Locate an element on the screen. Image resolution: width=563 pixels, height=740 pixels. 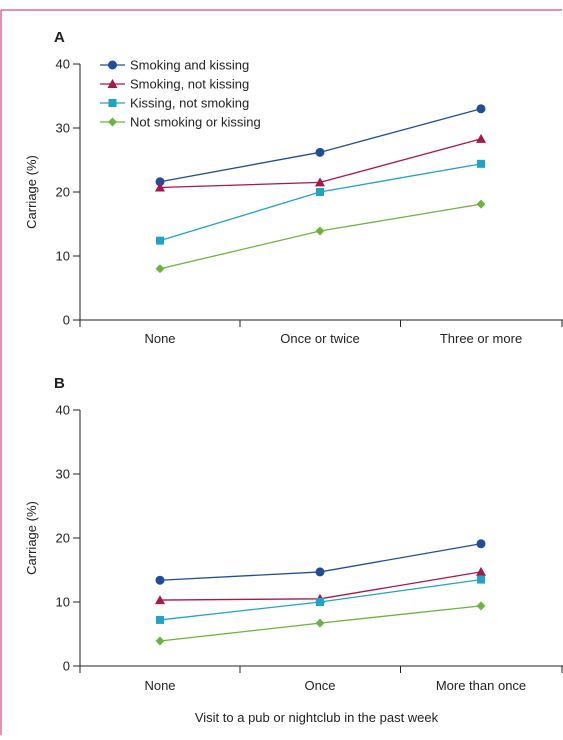
legend-label: Kissing, not smoking is located at coordinates (189, 103).